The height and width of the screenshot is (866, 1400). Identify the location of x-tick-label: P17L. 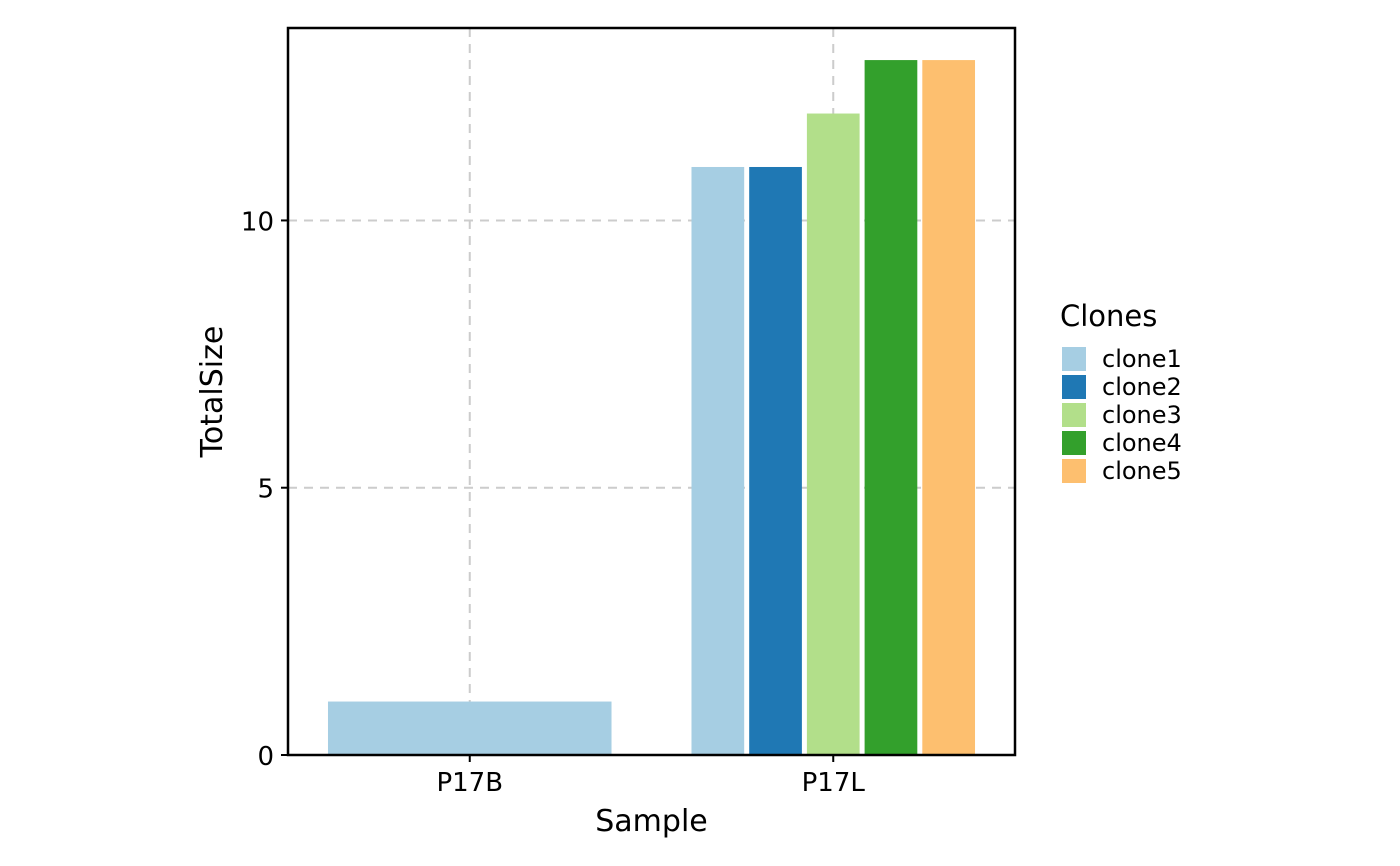
(834, 783).